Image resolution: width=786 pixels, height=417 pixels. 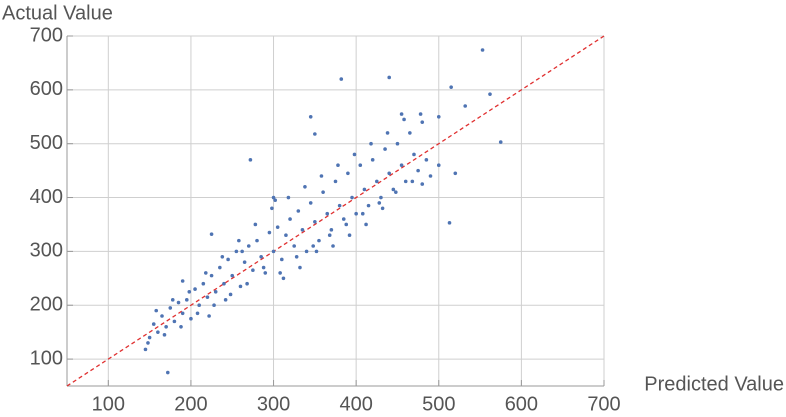 I want to click on x-tick-label: 500, so click(x=438, y=404).